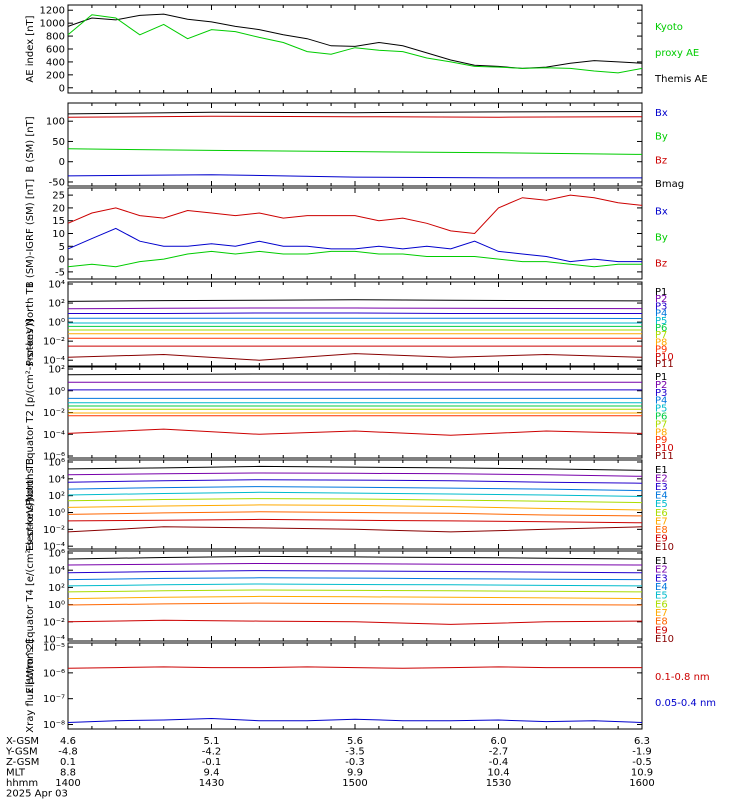 The width and height of the screenshot is (750, 800). What do you see at coordinates (30, 412) in the screenshot?
I see `y-axis-label: Protons Equator T2 [p/(cm²-s-sr-keV)]` at bounding box center [30, 412].